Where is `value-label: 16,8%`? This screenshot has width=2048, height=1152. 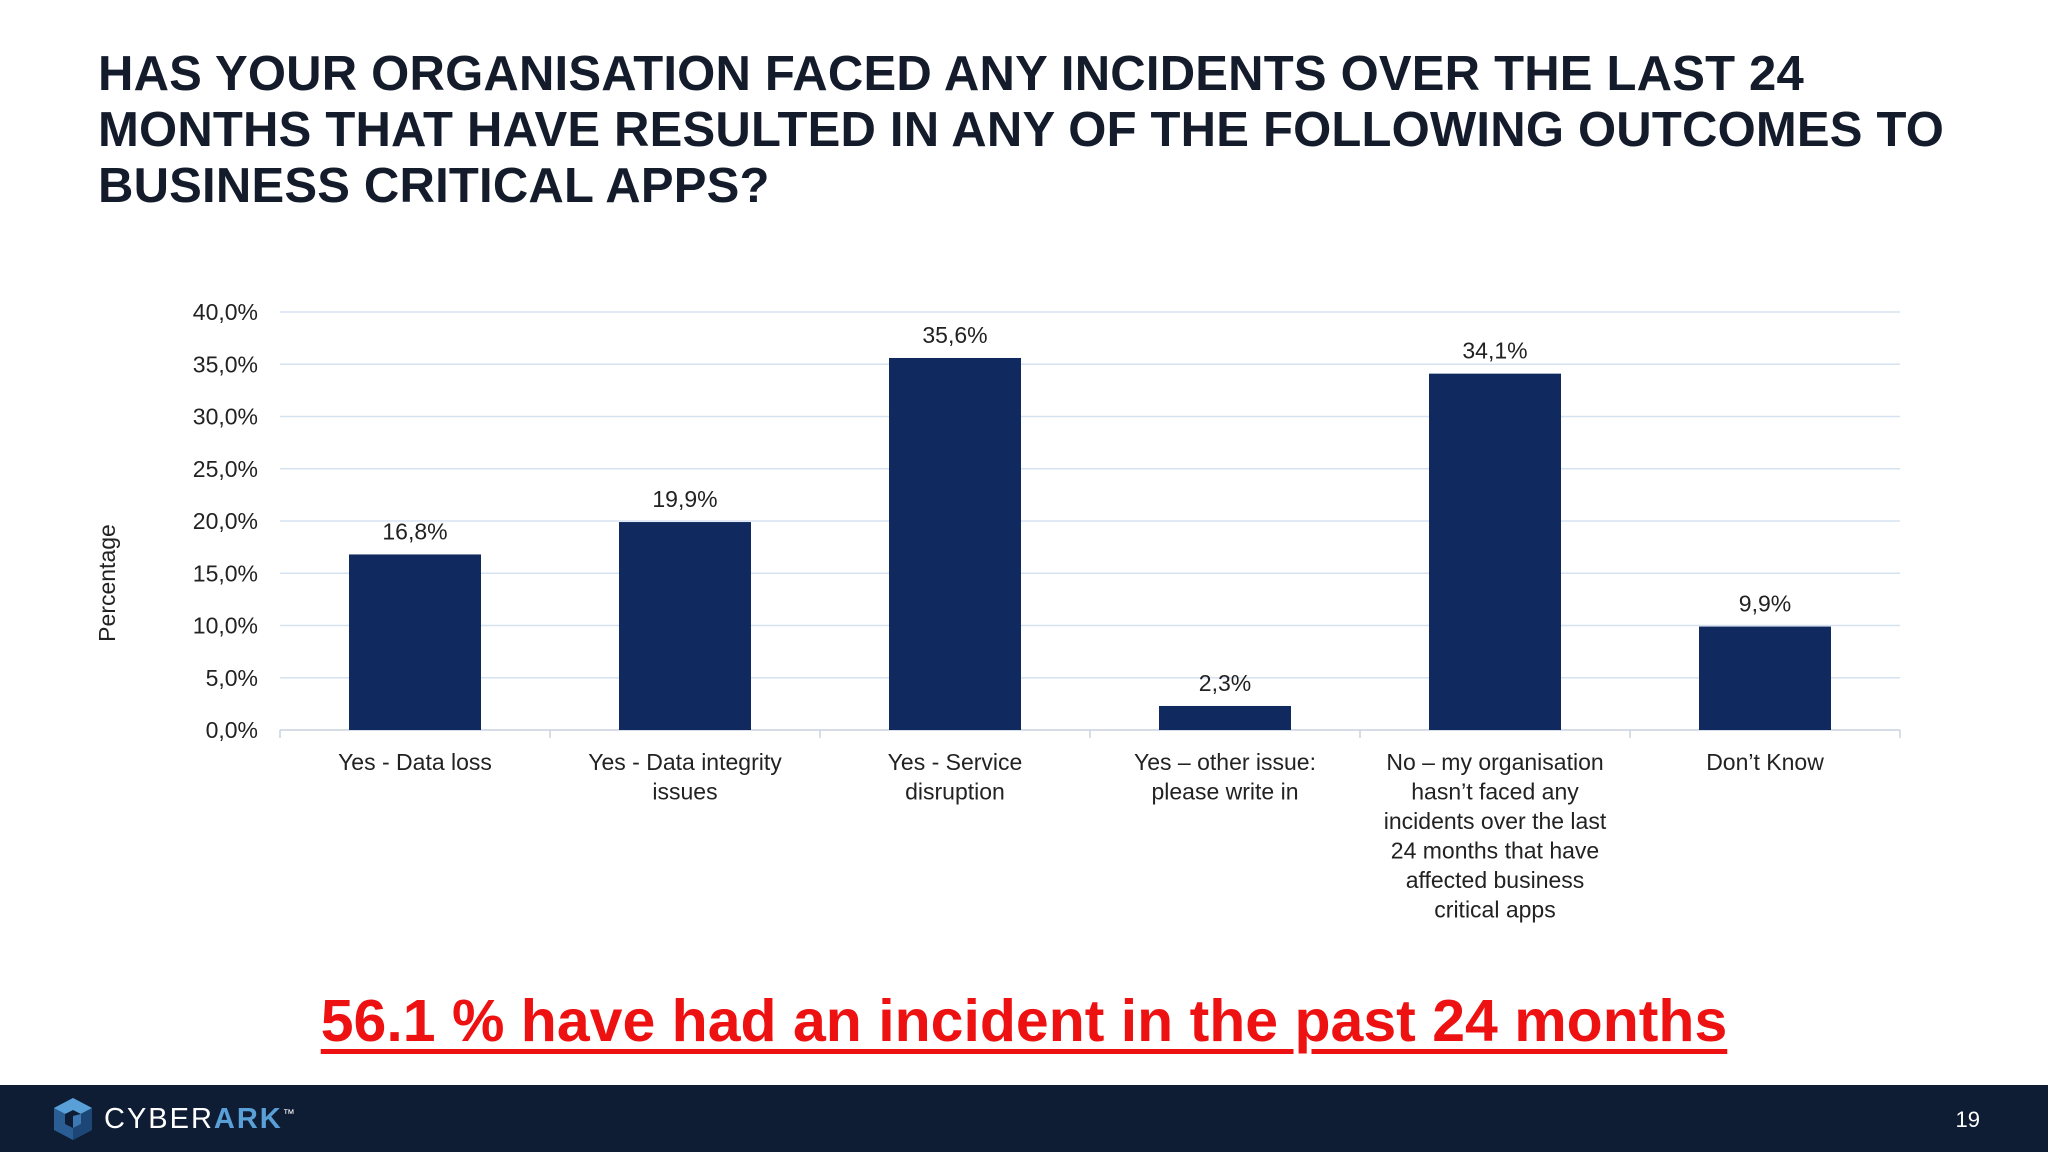 value-label: 16,8% is located at coordinates (414, 531).